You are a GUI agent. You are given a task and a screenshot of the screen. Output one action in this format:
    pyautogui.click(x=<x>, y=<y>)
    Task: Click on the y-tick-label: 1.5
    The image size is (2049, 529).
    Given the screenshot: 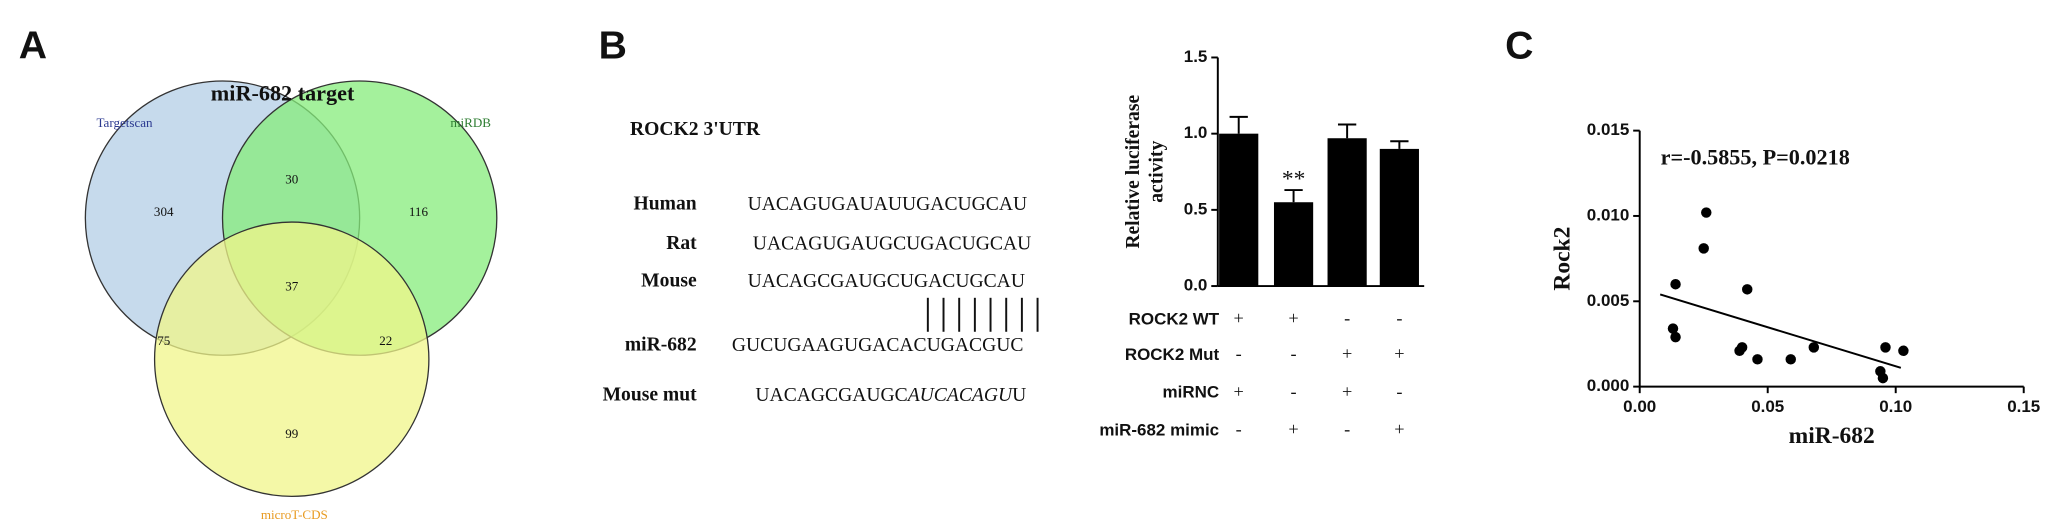 What is the action you would take?
    pyautogui.click(x=1196, y=56)
    